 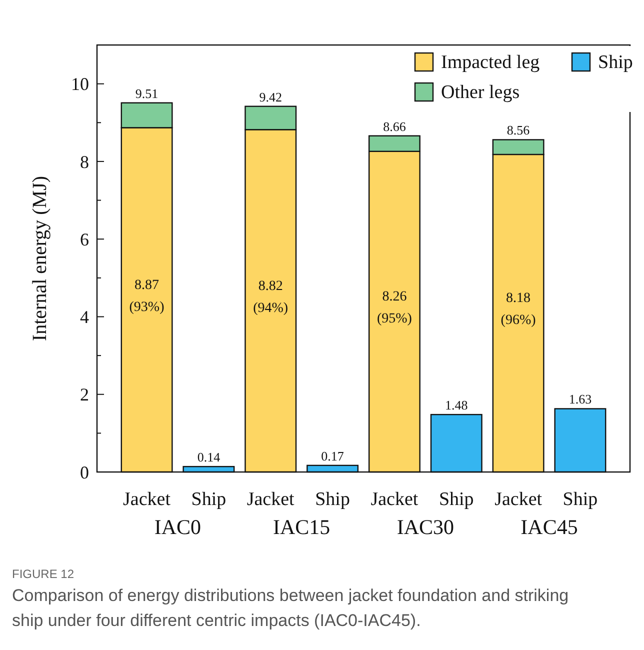 What do you see at coordinates (178, 527) in the screenshot?
I see `text: IAC0` at bounding box center [178, 527].